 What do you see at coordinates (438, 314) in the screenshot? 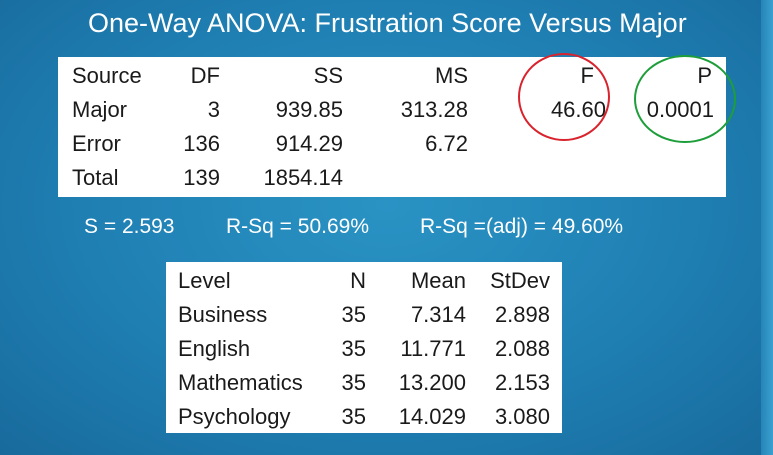
I see `level-row-business-mean: 7.314` at bounding box center [438, 314].